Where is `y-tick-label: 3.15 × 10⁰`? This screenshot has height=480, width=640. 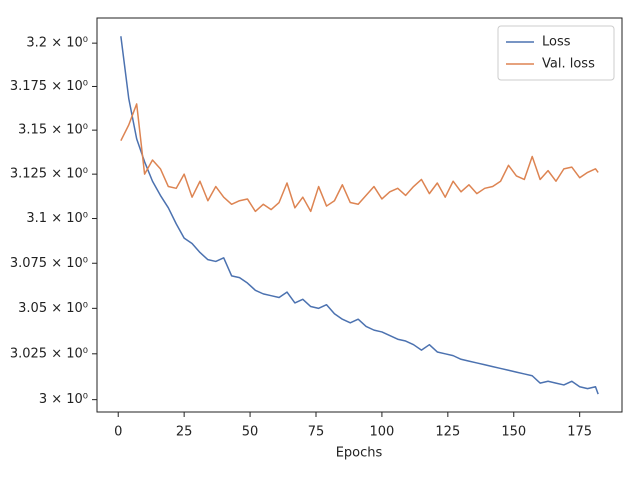 y-tick-label: 3.15 × 10⁰ is located at coordinates (53, 130).